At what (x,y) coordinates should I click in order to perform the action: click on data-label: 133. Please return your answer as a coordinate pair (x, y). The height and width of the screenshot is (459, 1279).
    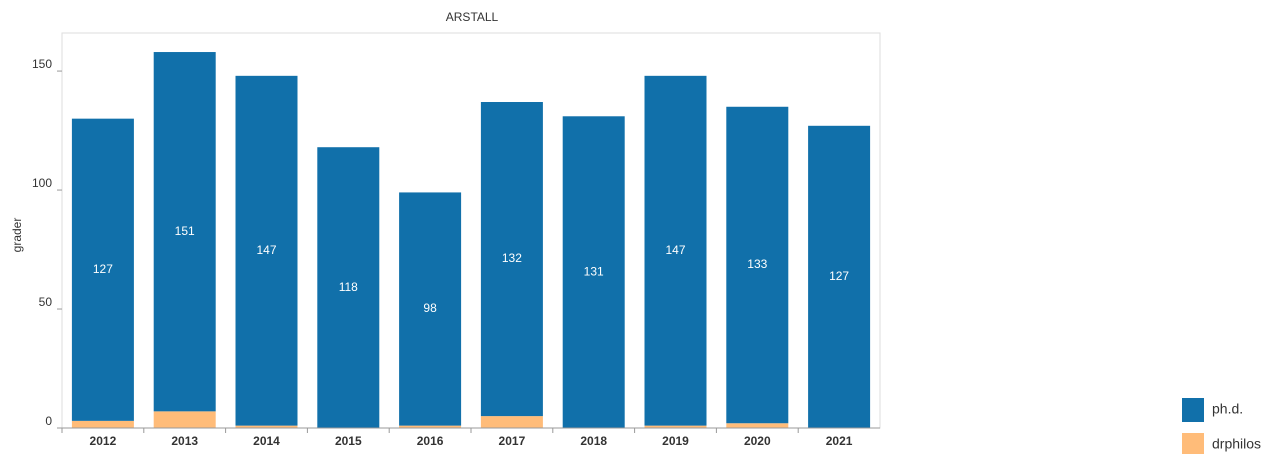
    Looking at the image, I should click on (757, 264).